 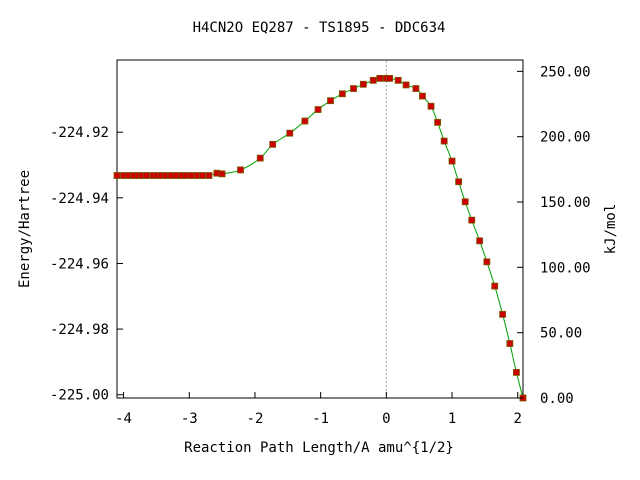 I want to click on x-tick-label: -3, so click(x=189, y=419).